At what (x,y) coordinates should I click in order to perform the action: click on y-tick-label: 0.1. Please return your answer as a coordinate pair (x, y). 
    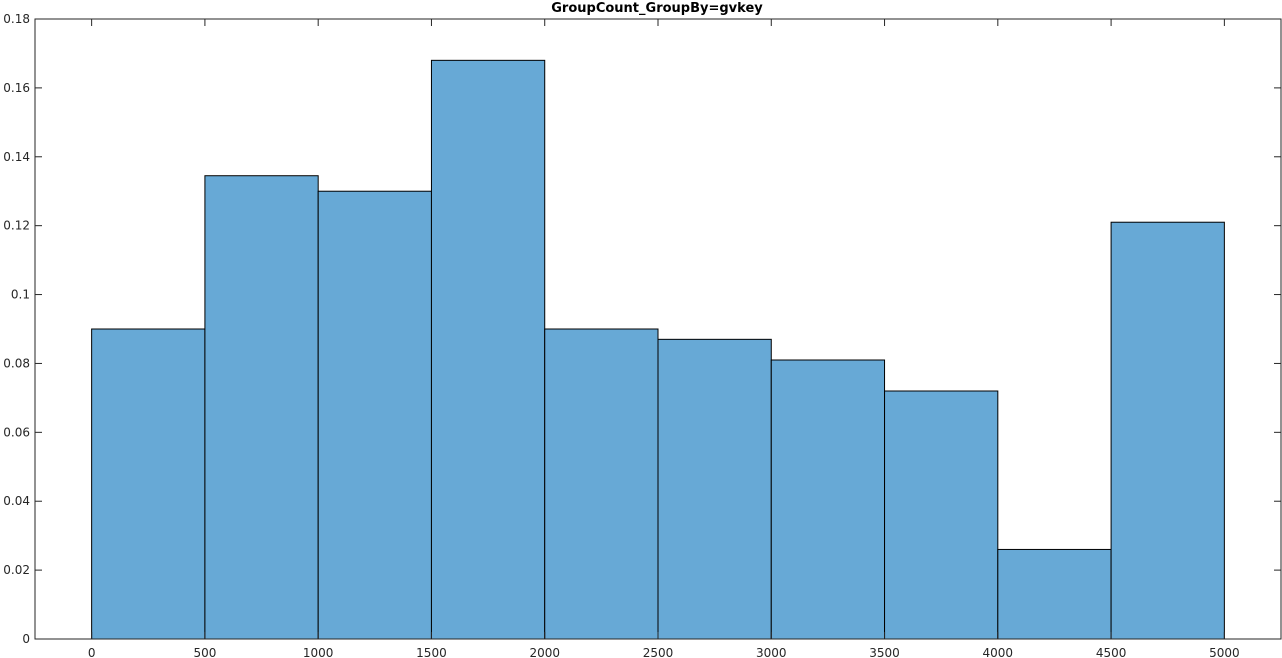
    Looking at the image, I should click on (20, 295).